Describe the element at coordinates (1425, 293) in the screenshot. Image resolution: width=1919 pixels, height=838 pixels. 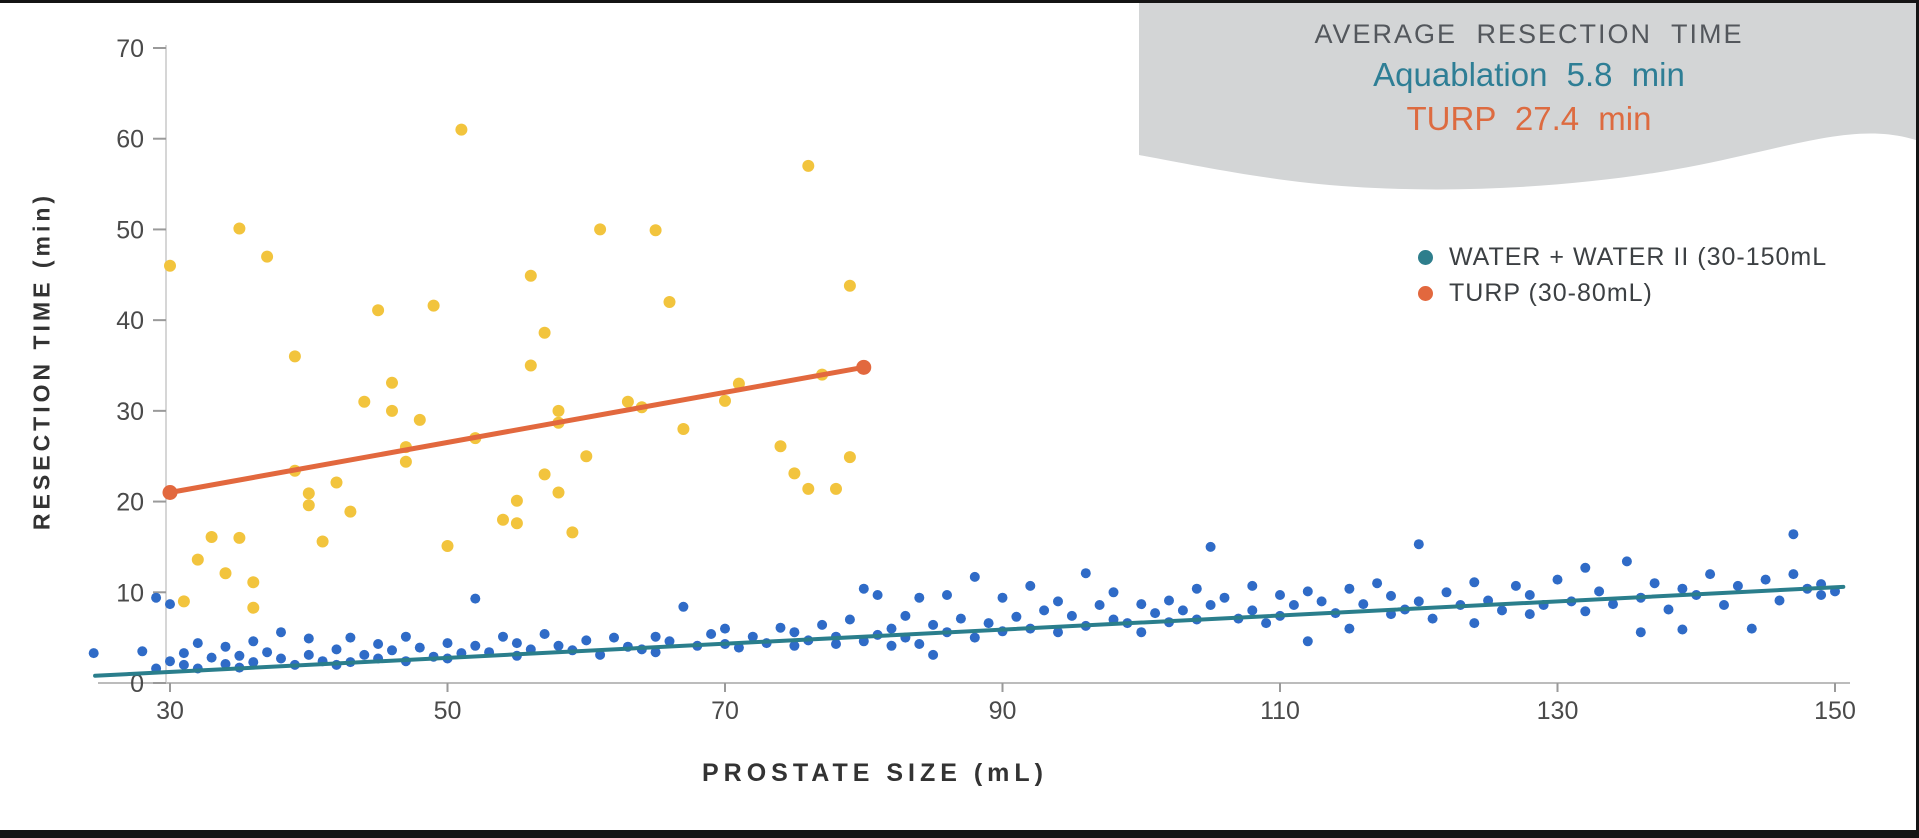
I see `turp-legend-dot-icon` at that location.